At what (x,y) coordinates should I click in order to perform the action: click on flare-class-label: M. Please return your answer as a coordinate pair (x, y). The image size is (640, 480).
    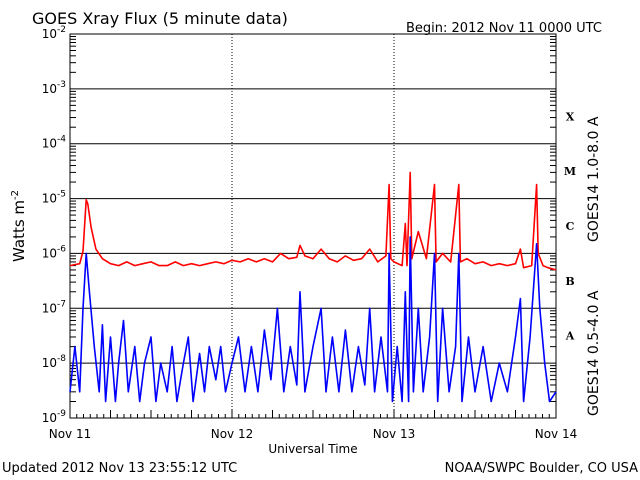
    Looking at the image, I should click on (570, 171).